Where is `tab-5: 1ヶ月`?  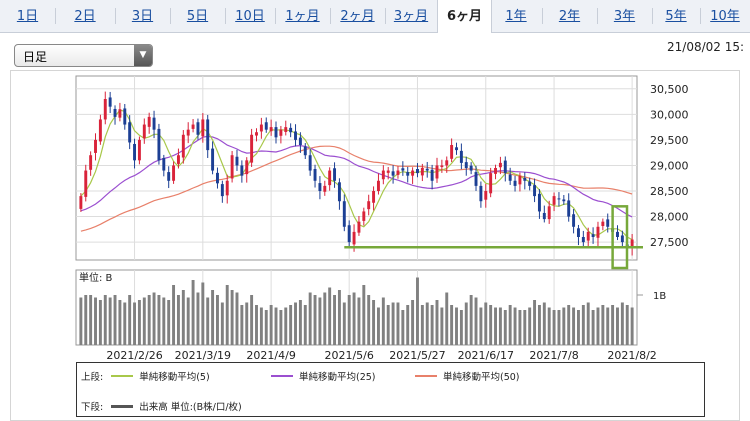 tab-5: 1ヶ月 is located at coordinates (302, 16).